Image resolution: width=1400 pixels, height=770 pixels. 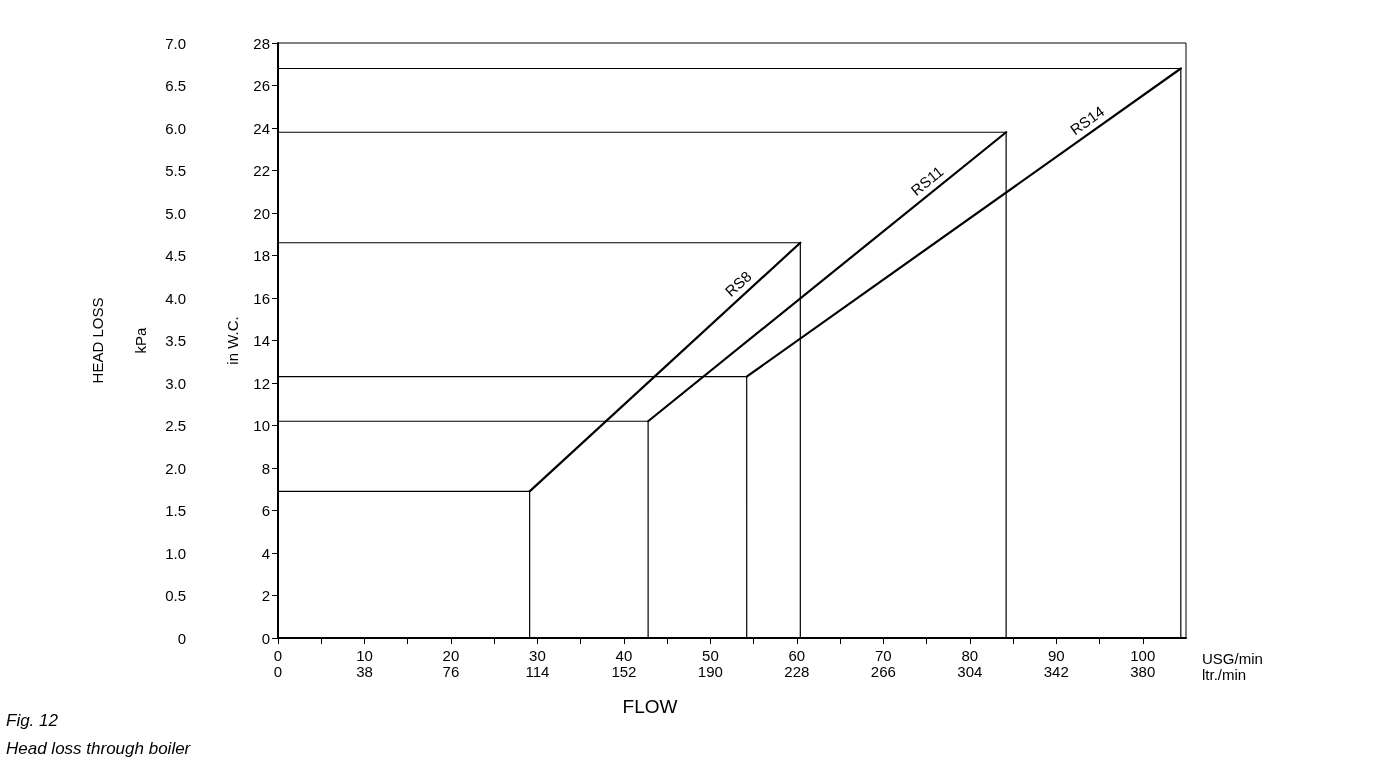 I want to click on y2-tick-label: 5.5, so click(x=175, y=170).